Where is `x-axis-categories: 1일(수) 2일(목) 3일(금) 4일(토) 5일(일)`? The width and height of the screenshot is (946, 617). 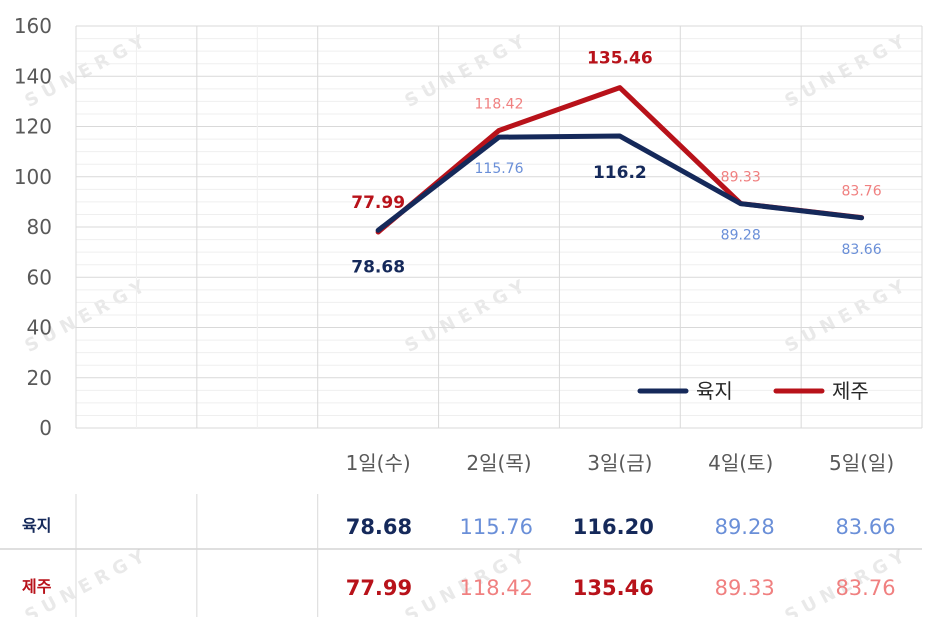
x-axis-categories: 1일(수) 2일(목) 3일(금) 4일(토) 5일(일) is located at coordinates (620, 463).